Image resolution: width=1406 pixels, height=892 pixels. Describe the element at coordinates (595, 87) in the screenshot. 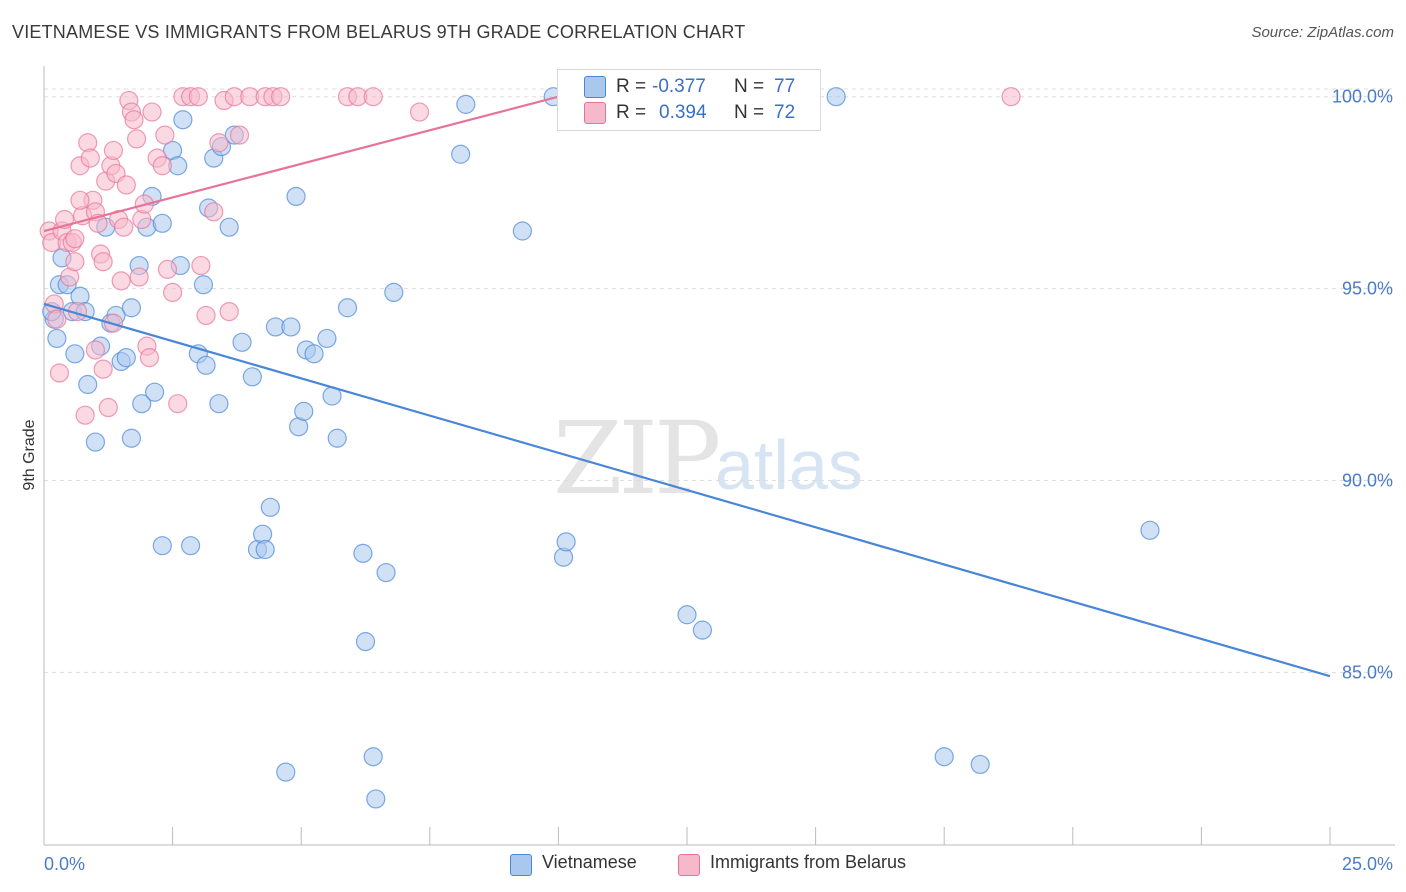

I see `legend-swatch-vietnamese` at that location.